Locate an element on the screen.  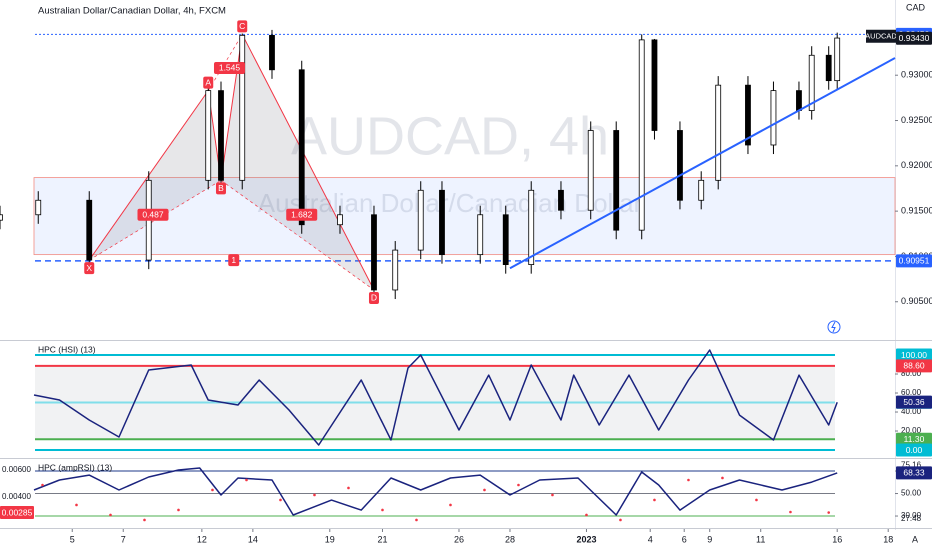
y2-tick-label: 0.00600 is located at coordinates (16, 469).